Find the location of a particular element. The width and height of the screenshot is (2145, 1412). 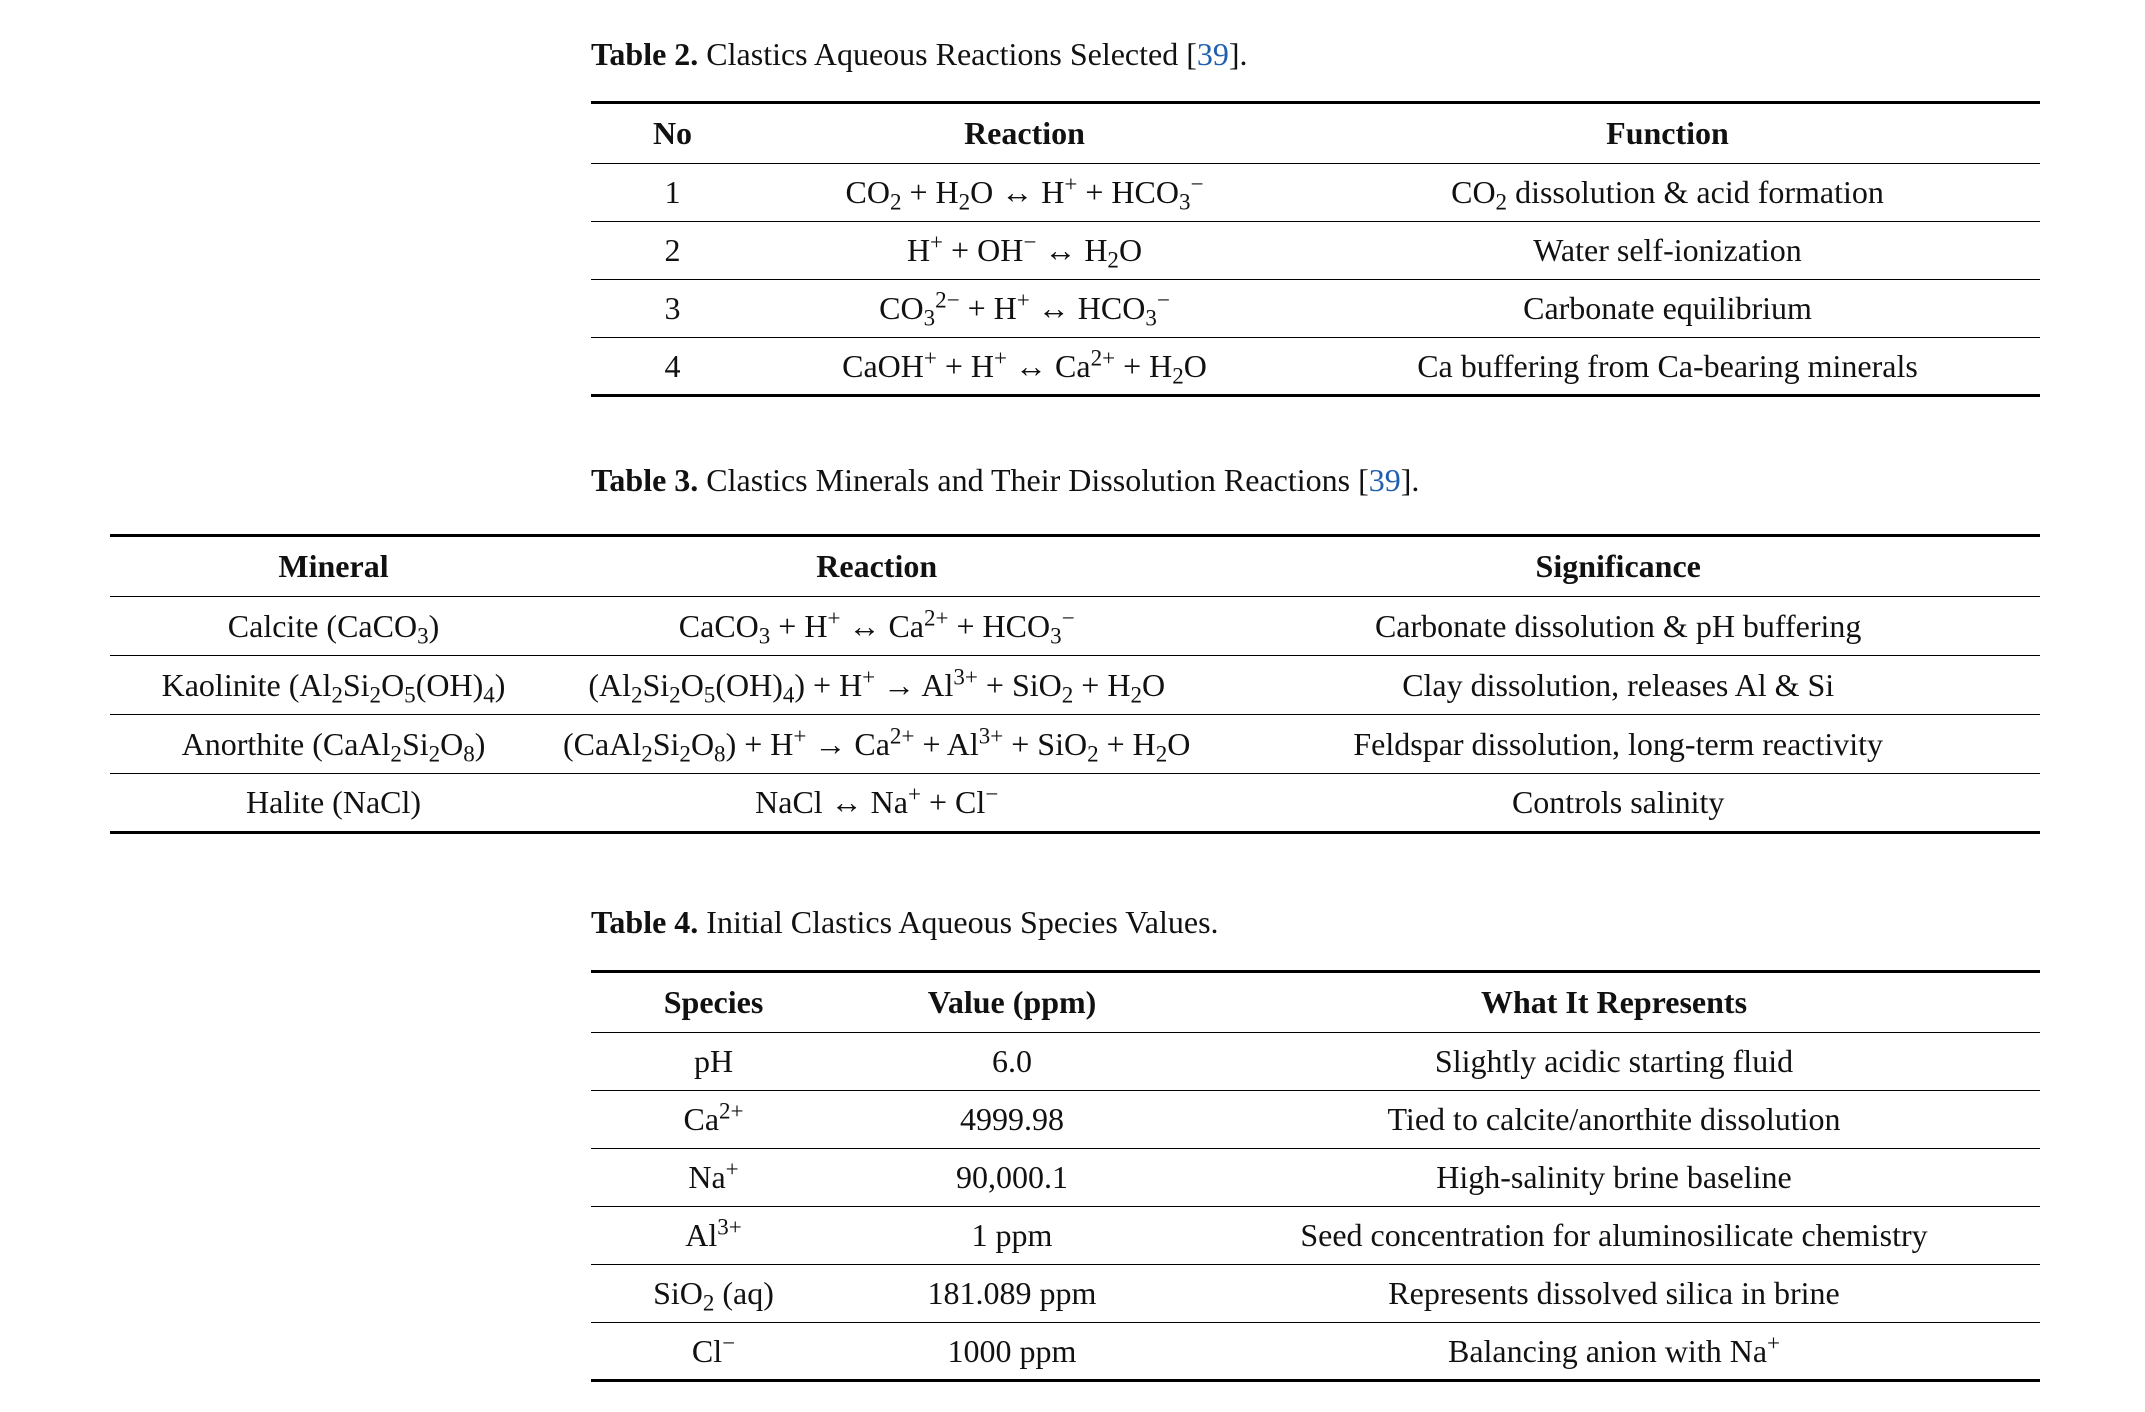

column-header-function: Function is located at coordinates (1667, 133).